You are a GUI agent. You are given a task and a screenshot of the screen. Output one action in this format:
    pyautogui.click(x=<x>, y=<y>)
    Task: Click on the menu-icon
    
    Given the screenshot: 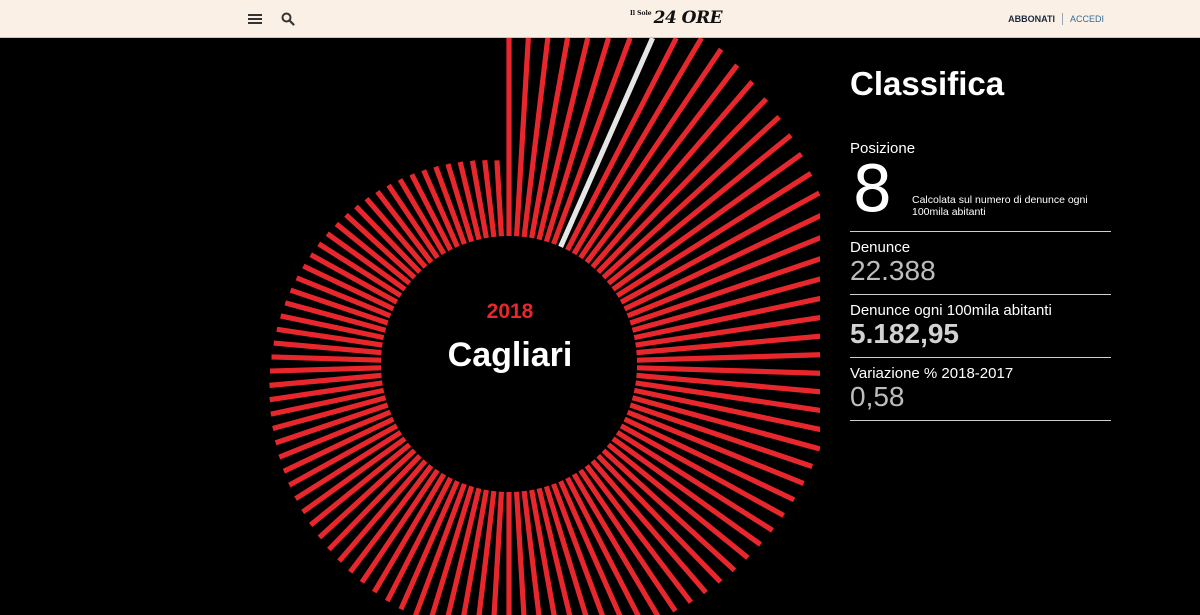 What is the action you would take?
    pyautogui.click(x=255, y=19)
    